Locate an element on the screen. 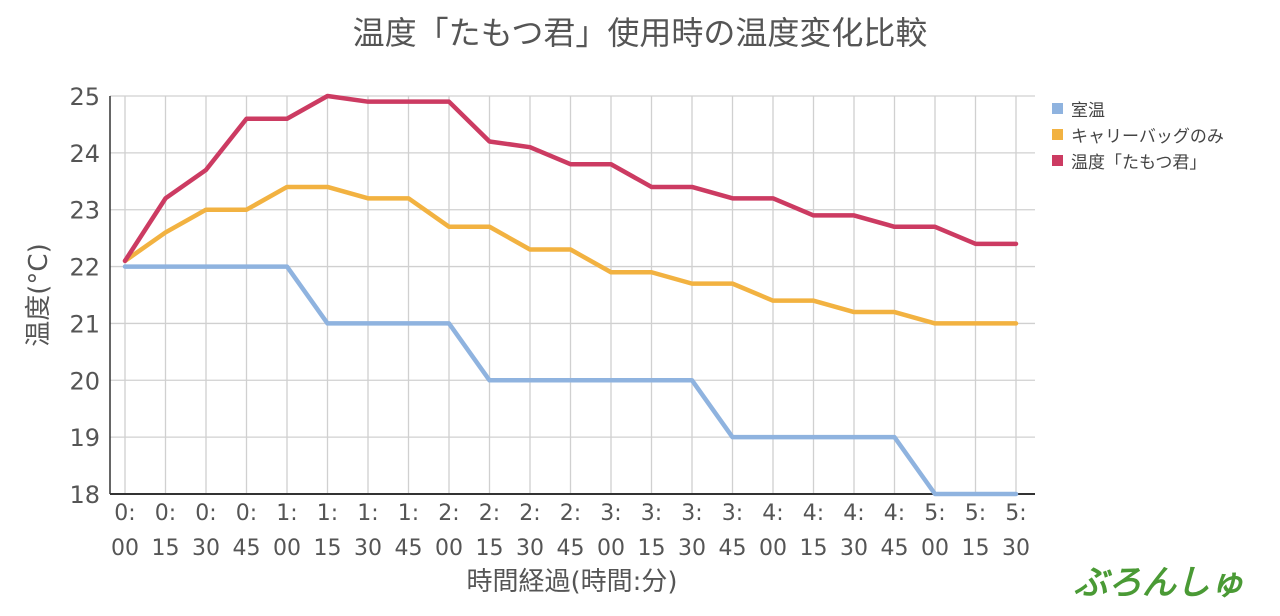 The width and height of the screenshot is (1280, 616). y-tick-label: 22 is located at coordinates (84, 268).